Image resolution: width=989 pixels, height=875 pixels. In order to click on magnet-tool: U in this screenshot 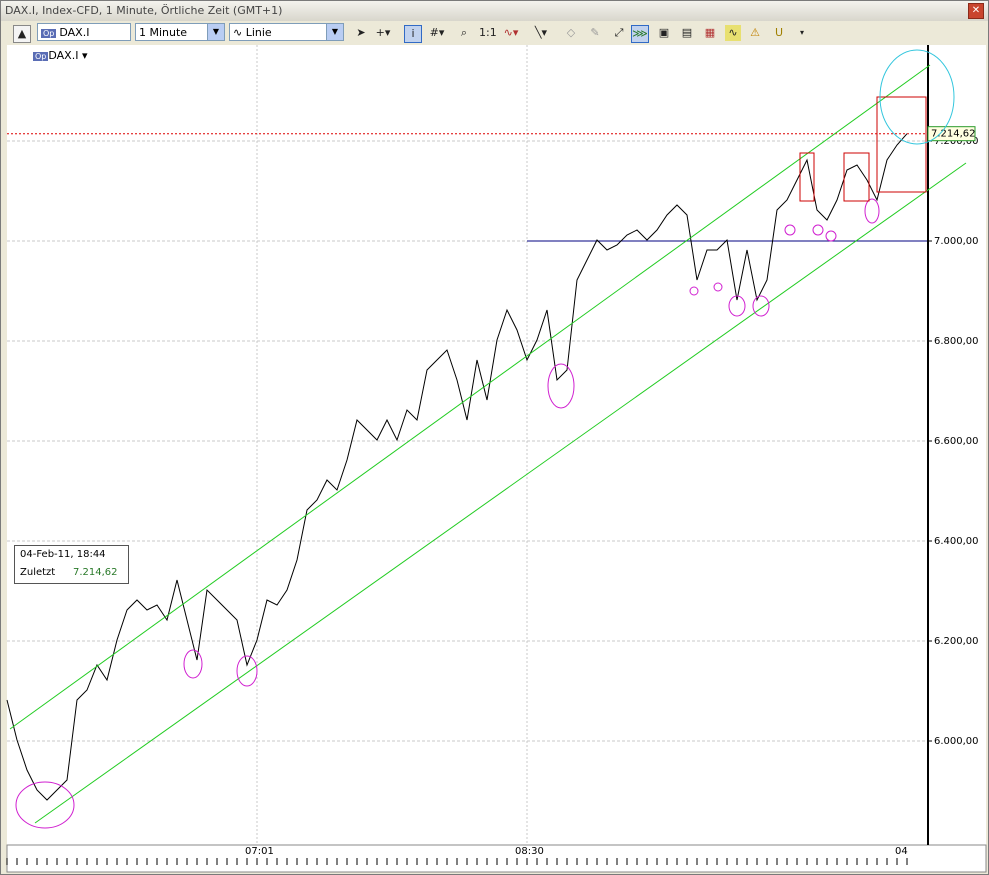, I will do `click(779, 32)`.